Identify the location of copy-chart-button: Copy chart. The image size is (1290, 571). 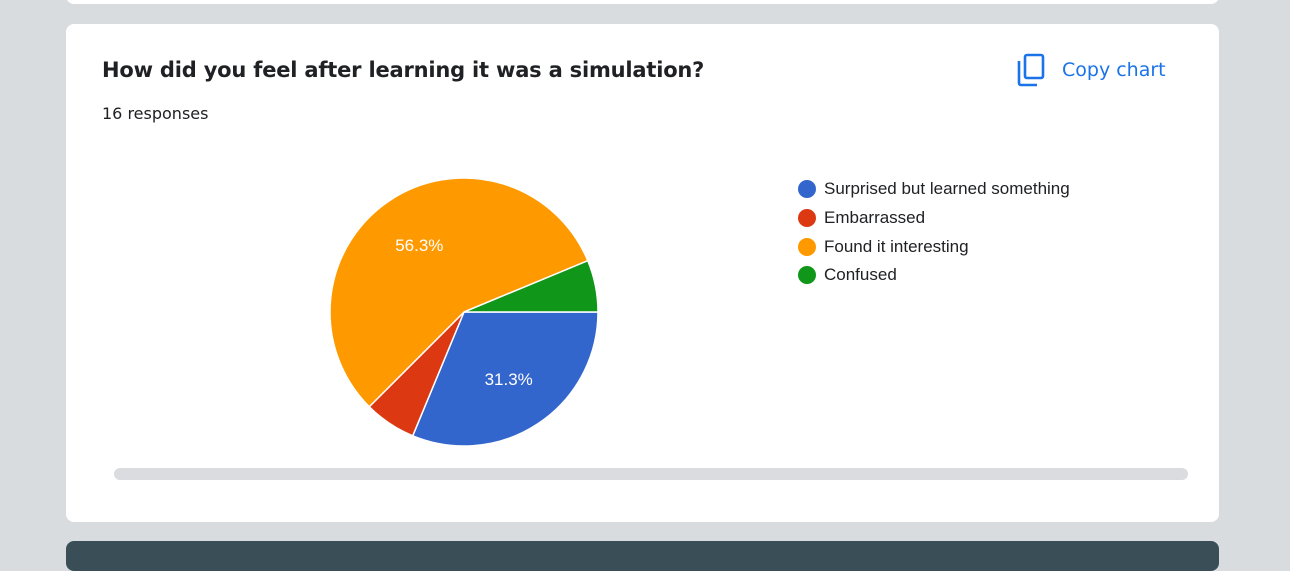
(1091, 70).